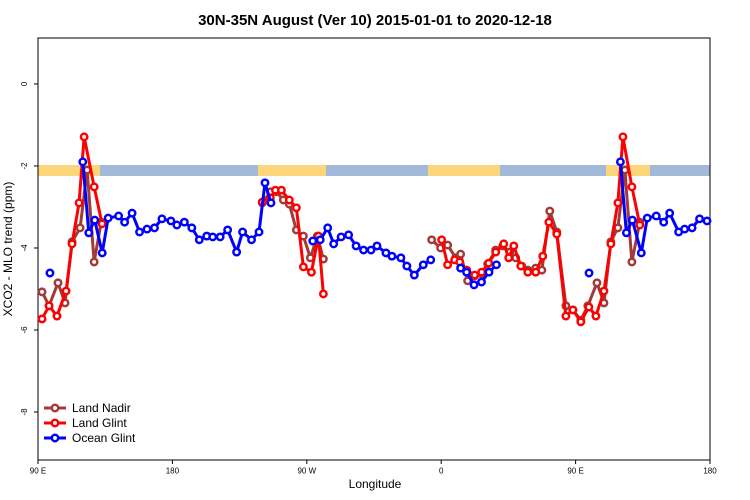 This screenshot has height=500, width=750. What do you see at coordinates (104, 438) in the screenshot?
I see `legend-label: Ocean Glint` at bounding box center [104, 438].